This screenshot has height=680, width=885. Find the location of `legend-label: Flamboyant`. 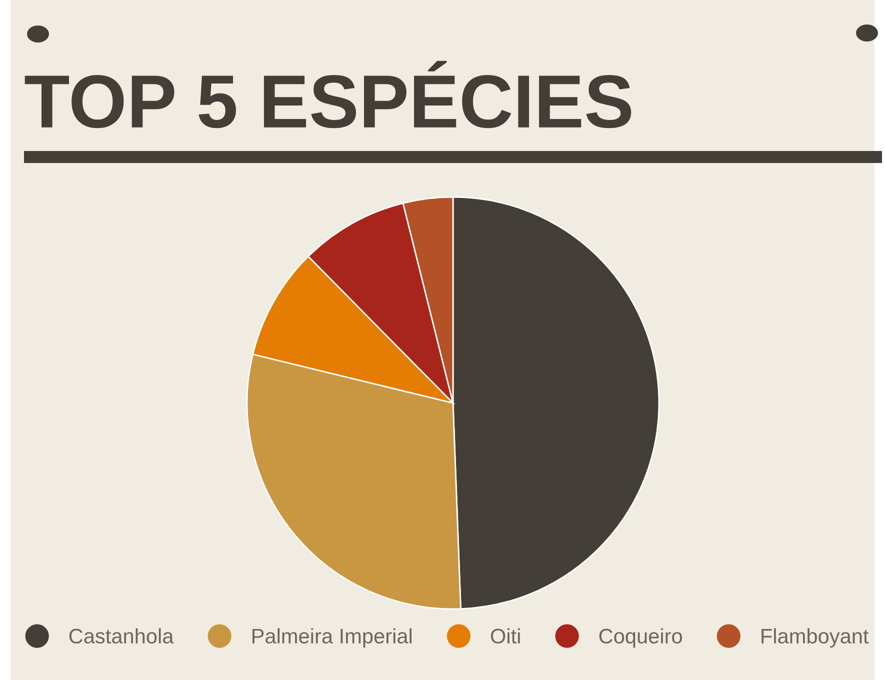

legend-label: Flamboyant is located at coordinates (815, 638).